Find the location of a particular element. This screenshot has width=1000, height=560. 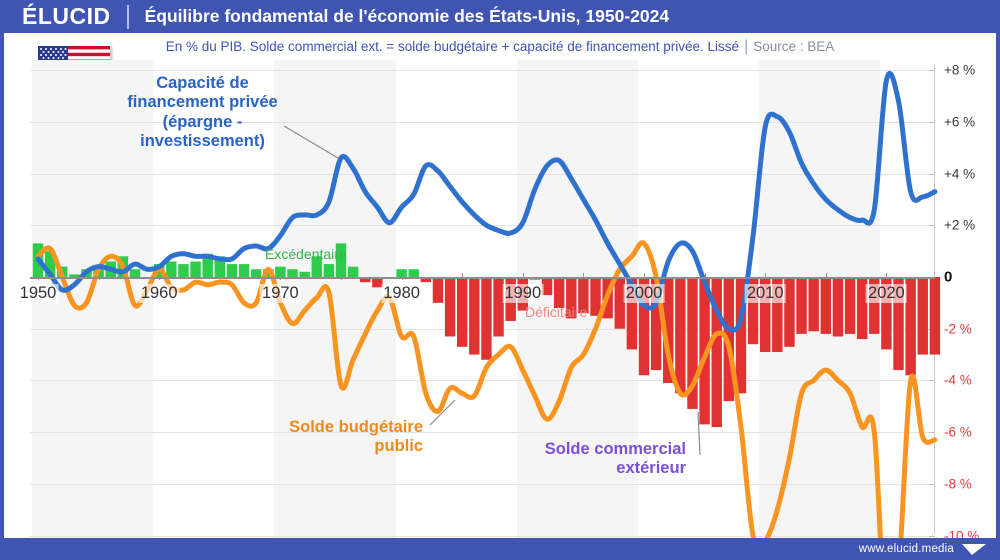

brand-logo: ÉLUCID is located at coordinates (66, 16).